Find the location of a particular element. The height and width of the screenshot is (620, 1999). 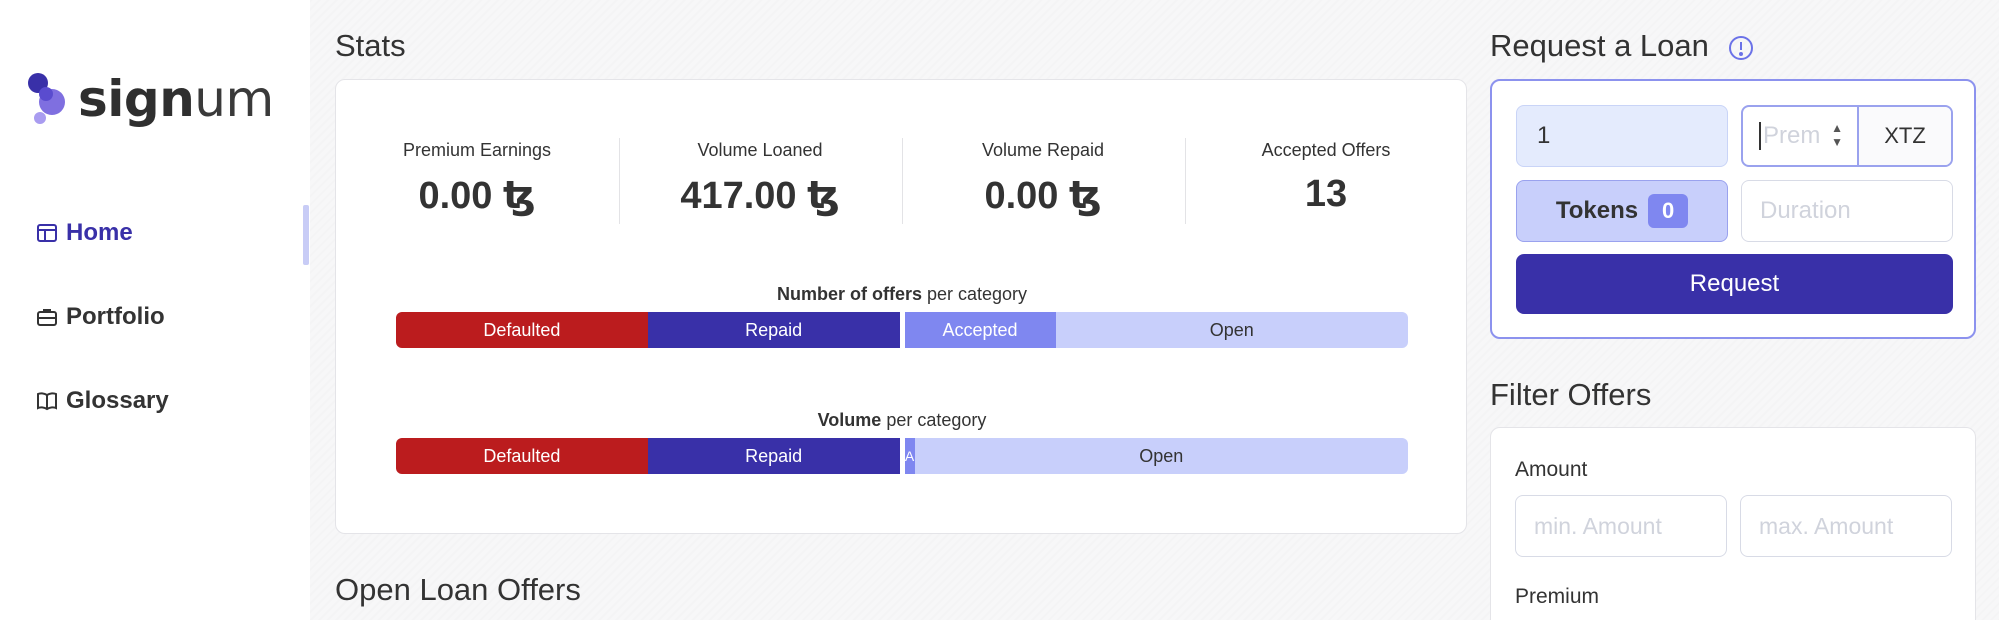

text-caret is located at coordinates (1760, 136).